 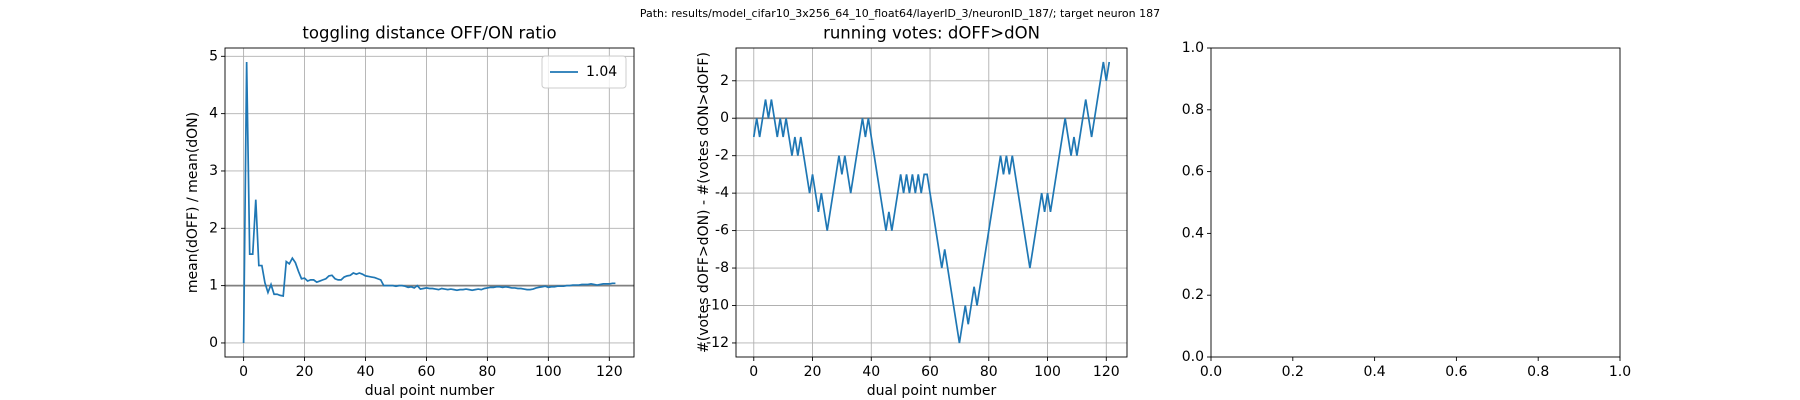 What do you see at coordinates (1293, 372) in the screenshot?
I see `x-tick-label: 0.2` at bounding box center [1293, 372].